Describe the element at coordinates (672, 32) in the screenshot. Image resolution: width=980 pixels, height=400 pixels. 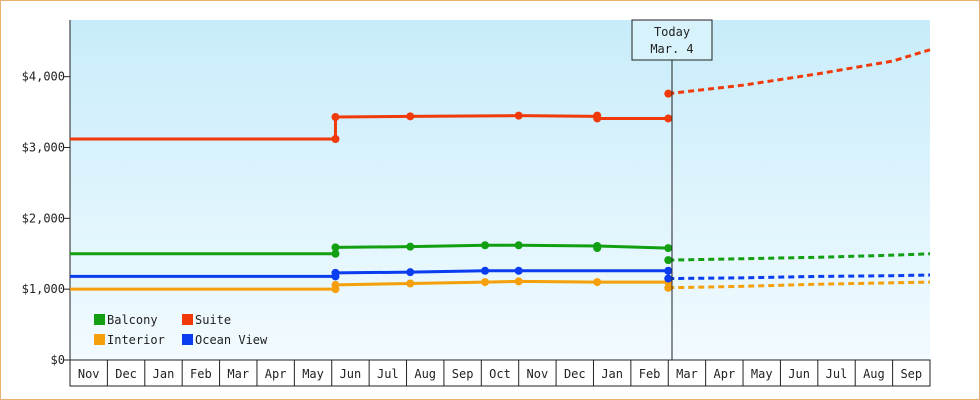
I see `today-label: Today` at that location.